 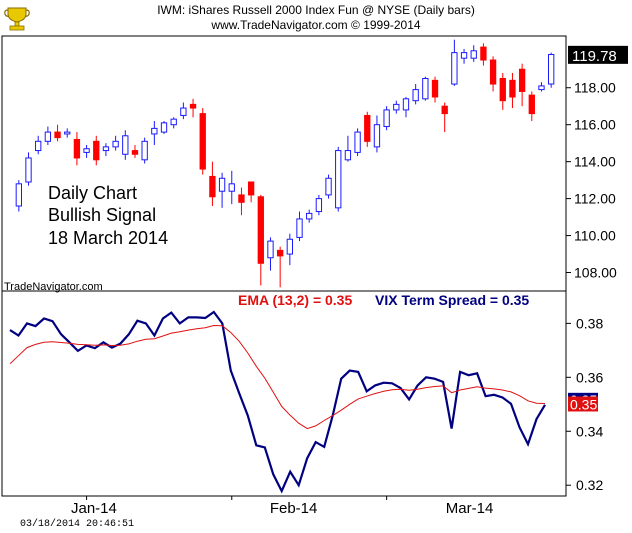 I want to click on ema-value-box, so click(x=583, y=404).